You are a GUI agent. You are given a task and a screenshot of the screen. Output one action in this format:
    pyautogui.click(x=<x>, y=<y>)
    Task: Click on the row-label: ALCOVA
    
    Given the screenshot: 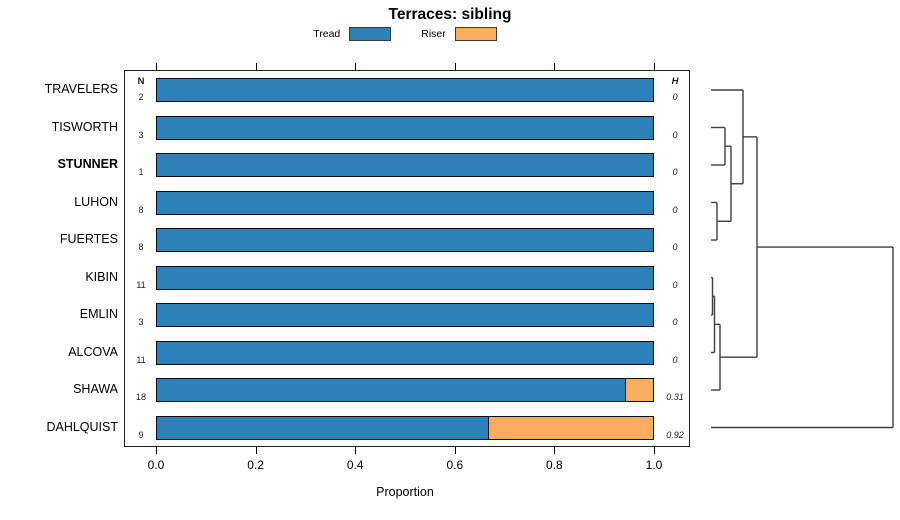 What is the action you would take?
    pyautogui.click(x=93, y=351)
    